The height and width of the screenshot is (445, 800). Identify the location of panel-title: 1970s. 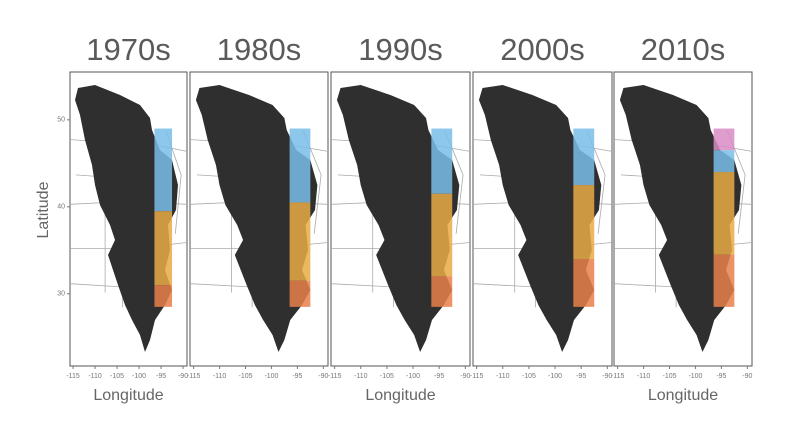
(128, 49).